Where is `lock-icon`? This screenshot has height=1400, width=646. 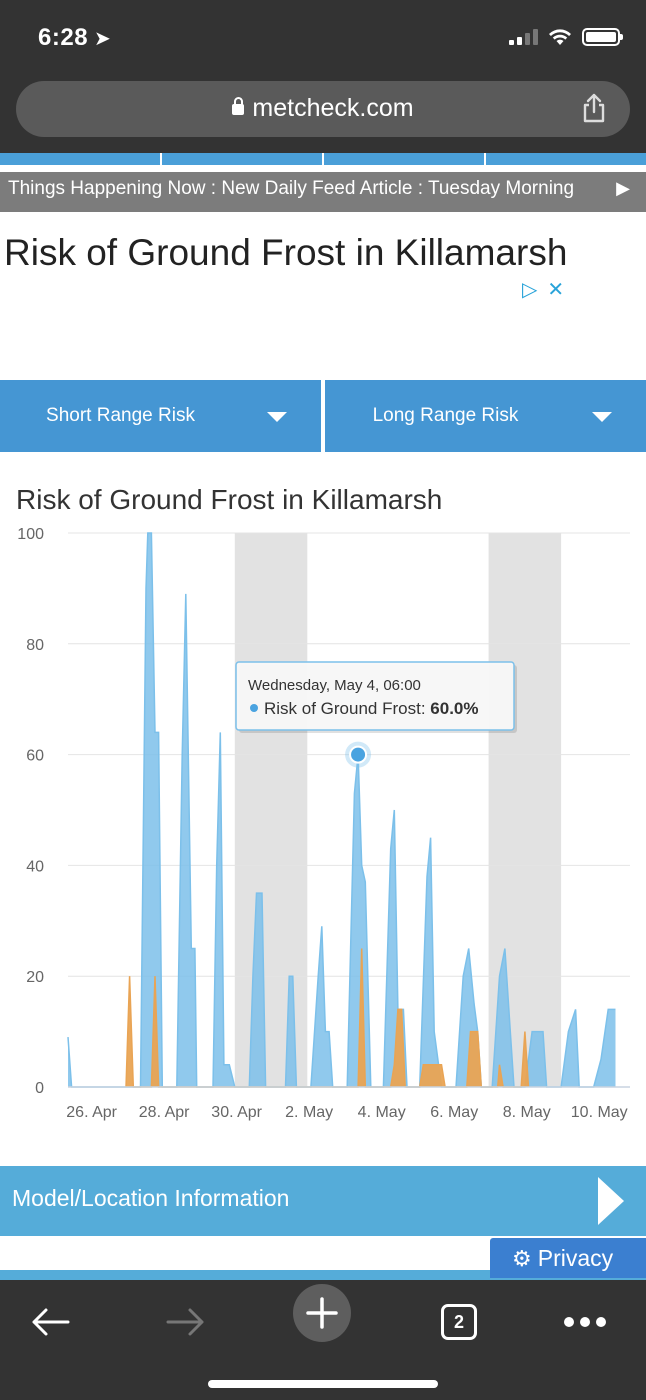
lock-icon is located at coordinates (238, 106).